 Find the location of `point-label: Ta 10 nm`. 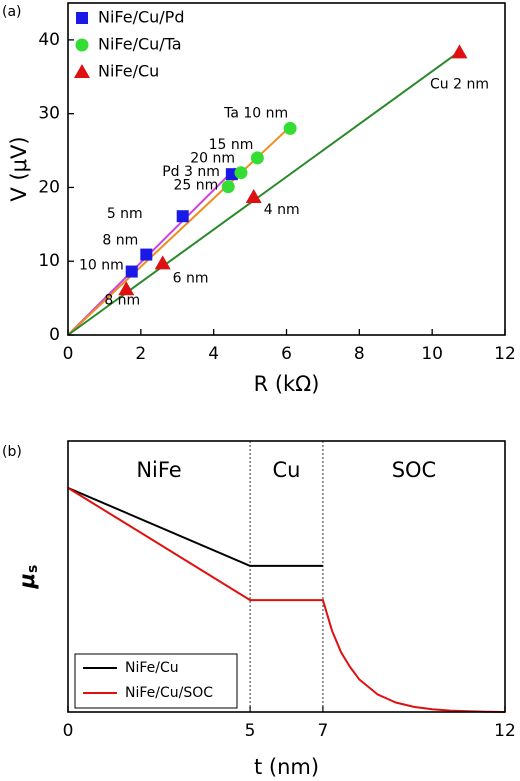

point-label: Ta 10 nm is located at coordinates (255, 113).